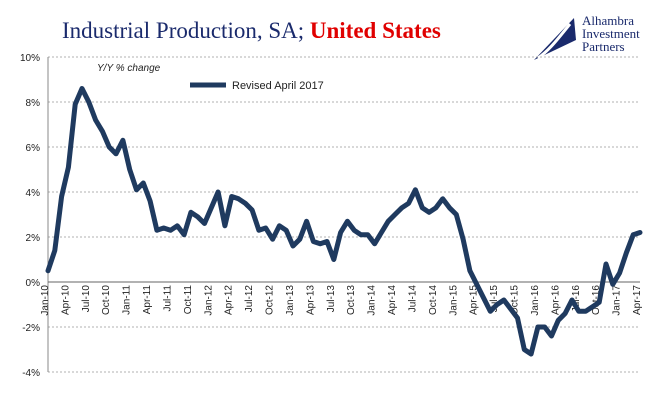 Image resolution: width=662 pixels, height=409 pixels. Describe the element at coordinates (637, 300) in the screenshot. I see `x-tick-label: Apr-17` at that location.